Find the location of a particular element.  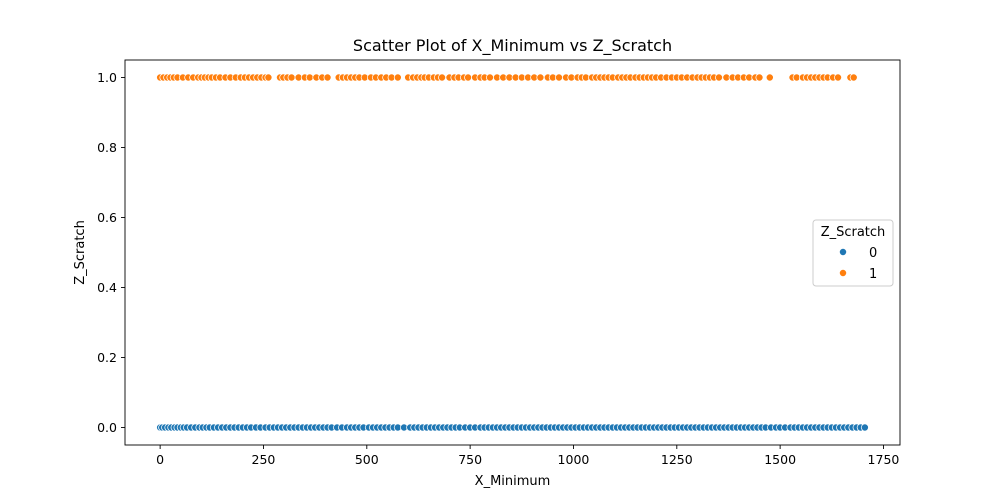

x-tick-label: 1250 is located at coordinates (677, 459).